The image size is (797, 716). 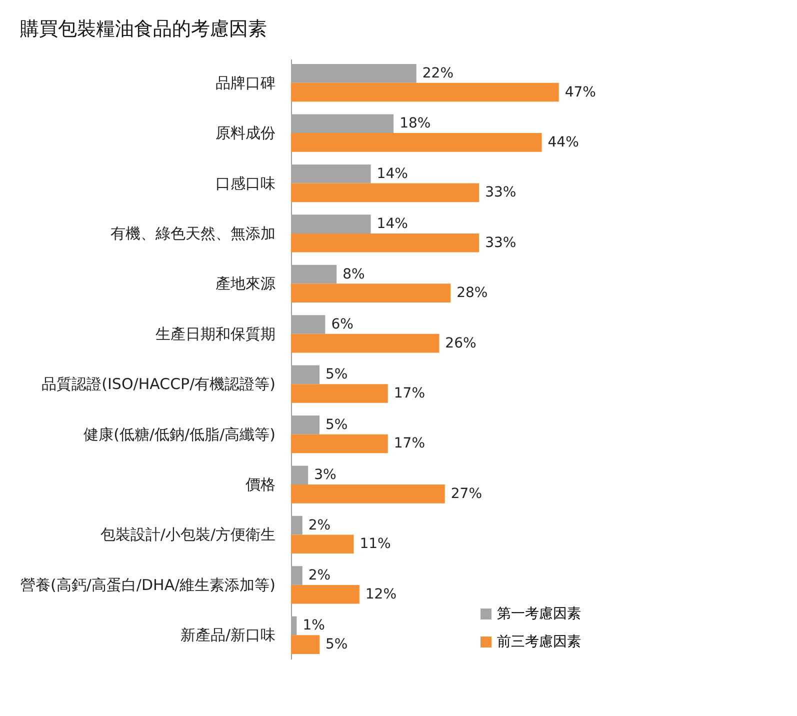 What do you see at coordinates (466, 494) in the screenshot?
I see `data-label: 27%` at bounding box center [466, 494].